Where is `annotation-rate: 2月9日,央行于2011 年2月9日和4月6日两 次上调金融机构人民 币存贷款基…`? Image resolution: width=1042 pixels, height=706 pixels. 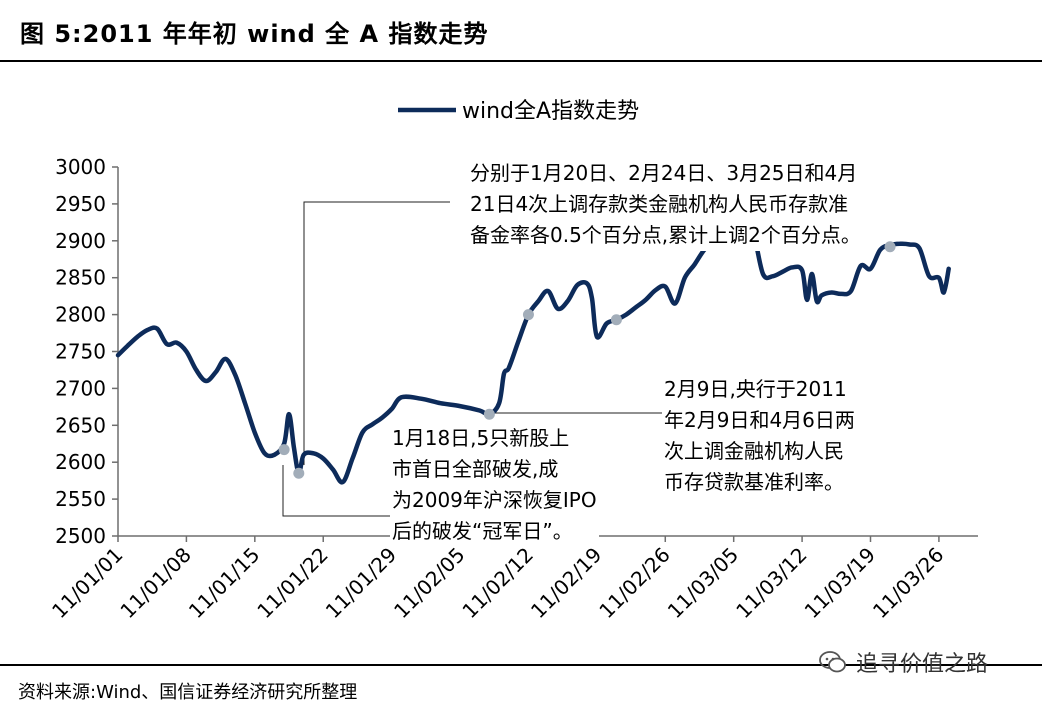
annotation-rate: 2月9日,央行于2011 年2月9日和4月6日两 次上调金融机构人民 币存贷款基… is located at coordinates (759, 436).